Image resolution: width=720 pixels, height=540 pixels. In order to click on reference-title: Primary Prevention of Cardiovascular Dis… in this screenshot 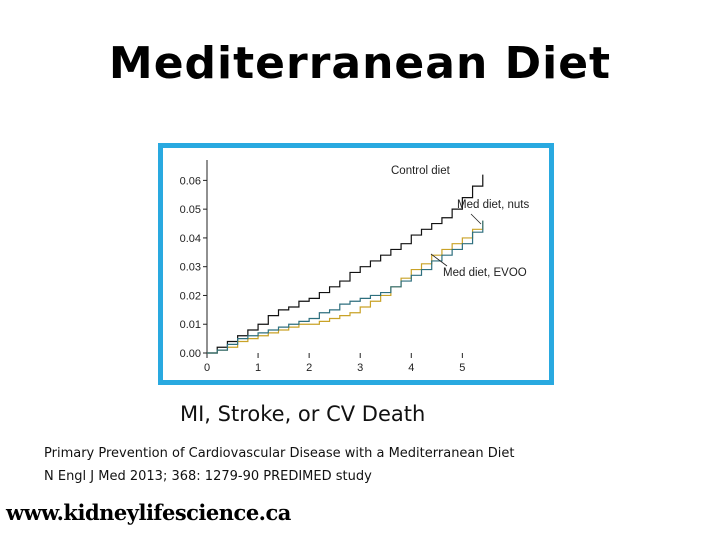, I will do `click(279, 453)`.